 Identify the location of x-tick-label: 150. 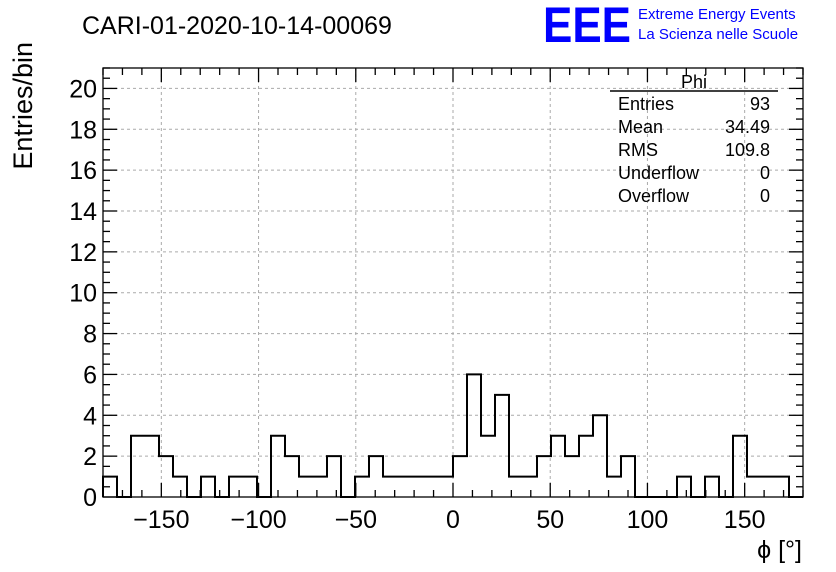
(745, 520).